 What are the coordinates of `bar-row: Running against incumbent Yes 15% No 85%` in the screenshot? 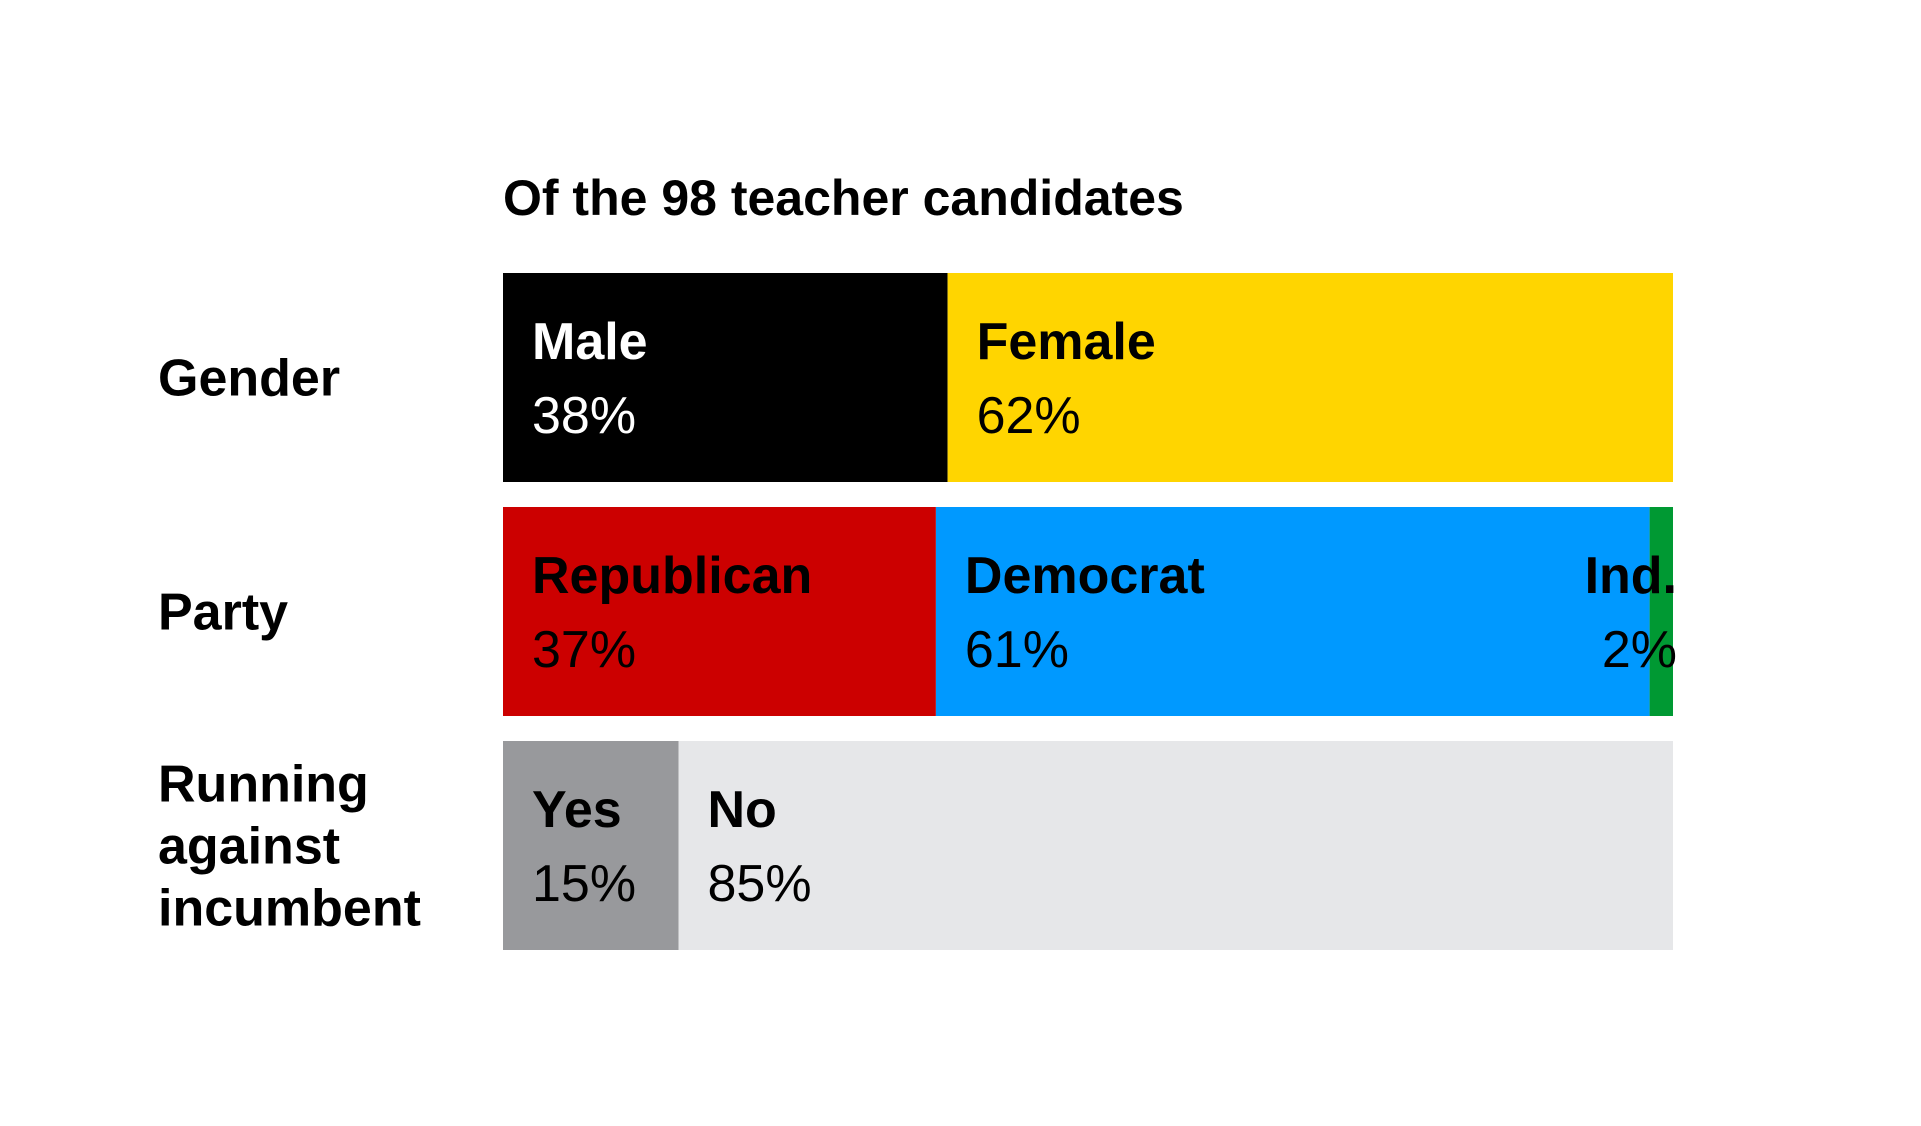 It's located at (915, 845).